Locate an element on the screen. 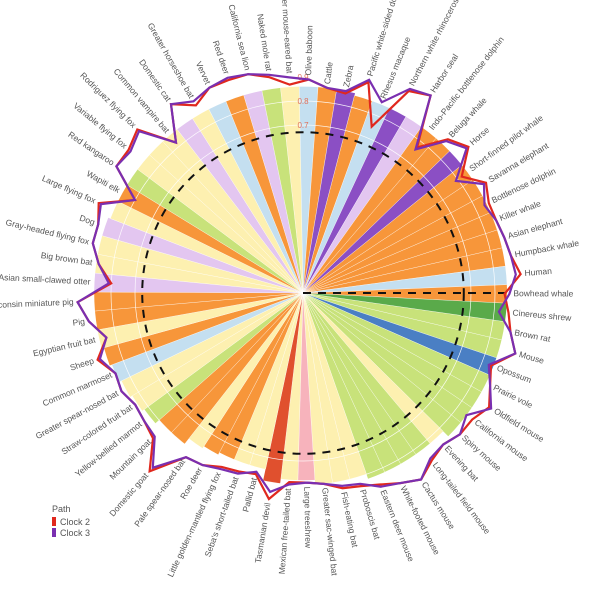 The image size is (600, 590). species-label: Proboscis bat is located at coordinates (370, 514).